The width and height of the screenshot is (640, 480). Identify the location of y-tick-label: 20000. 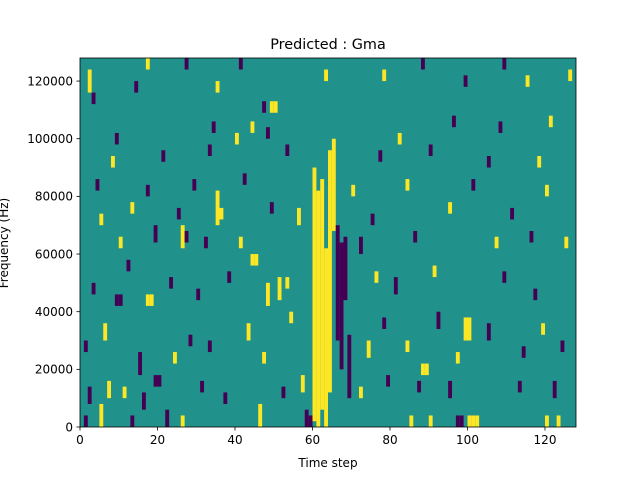
(54, 370).